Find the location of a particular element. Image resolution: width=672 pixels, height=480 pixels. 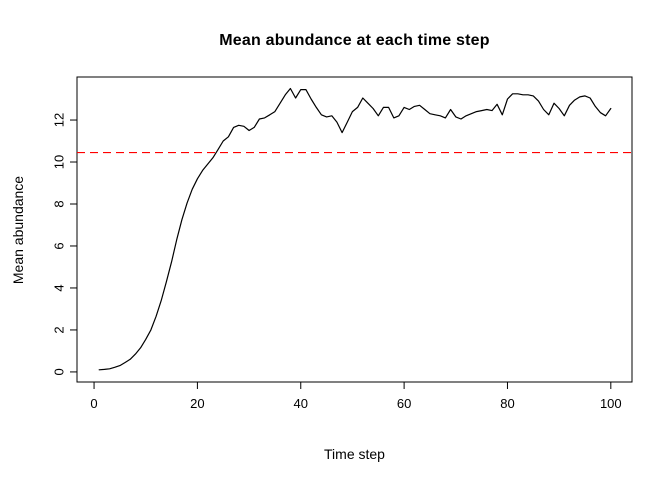

y-axis-tick-label: 10 is located at coordinates (58, 162).